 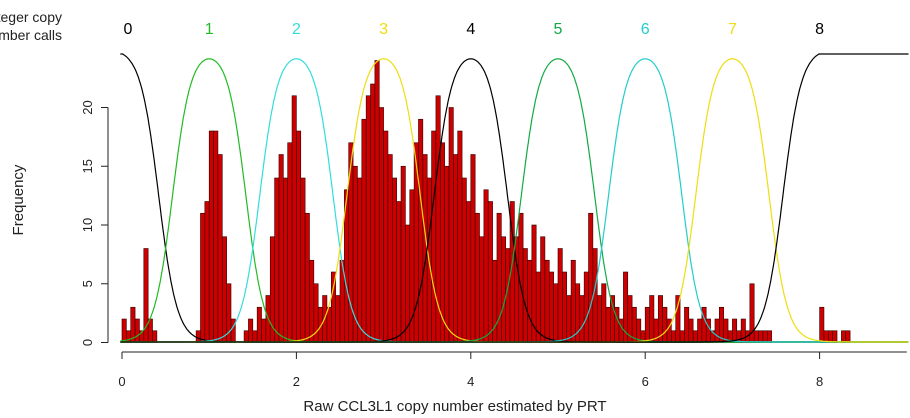 I want to click on x-tick-label: 6, so click(x=645, y=381).